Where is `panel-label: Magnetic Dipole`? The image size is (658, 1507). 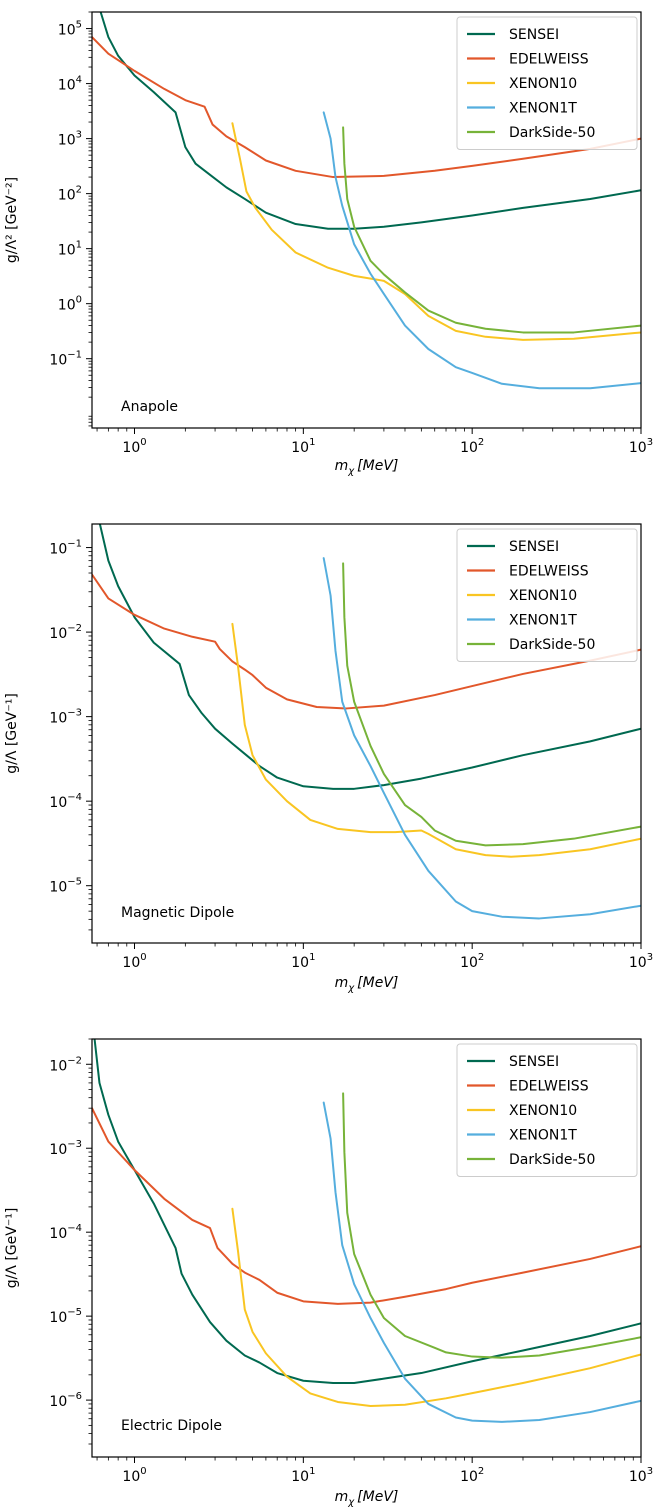
panel-label: Magnetic Dipole is located at coordinates (177, 913).